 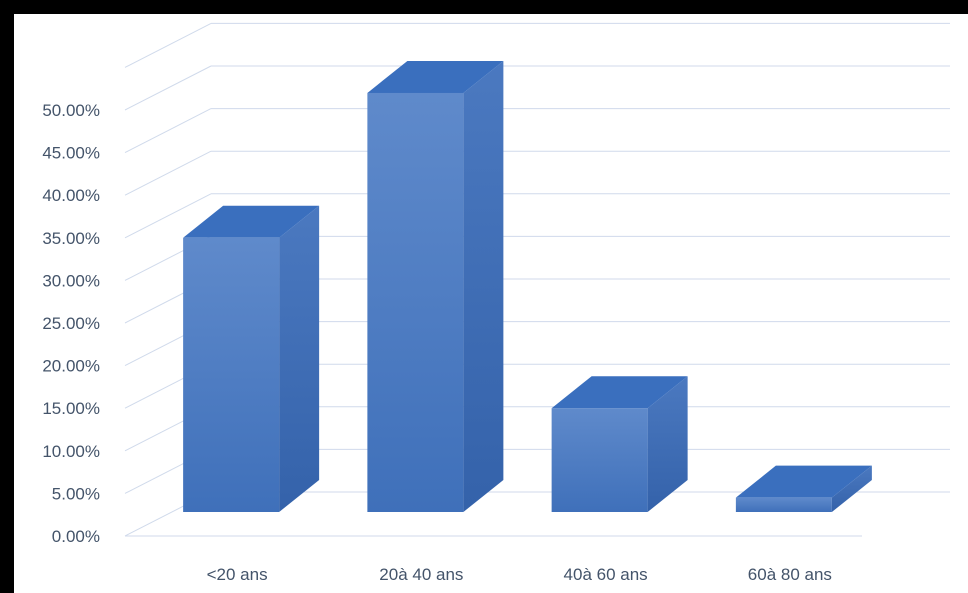 What do you see at coordinates (790, 574) in the screenshot?
I see `x-tick-label: 60à 80 ans` at bounding box center [790, 574].